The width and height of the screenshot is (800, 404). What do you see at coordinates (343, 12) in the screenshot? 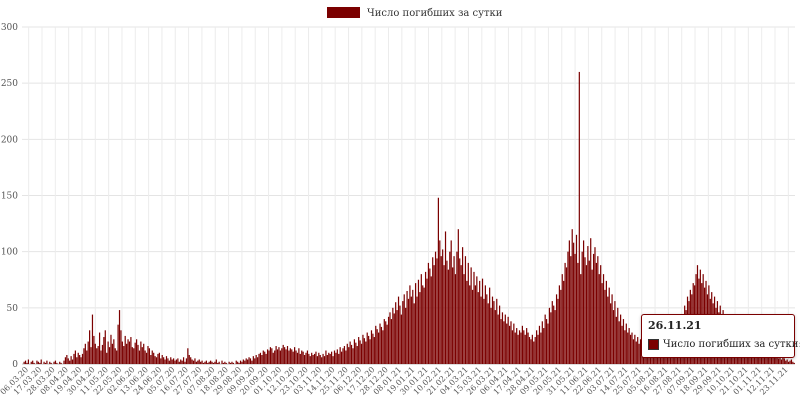
I see `legend-swatch` at bounding box center [343, 12].